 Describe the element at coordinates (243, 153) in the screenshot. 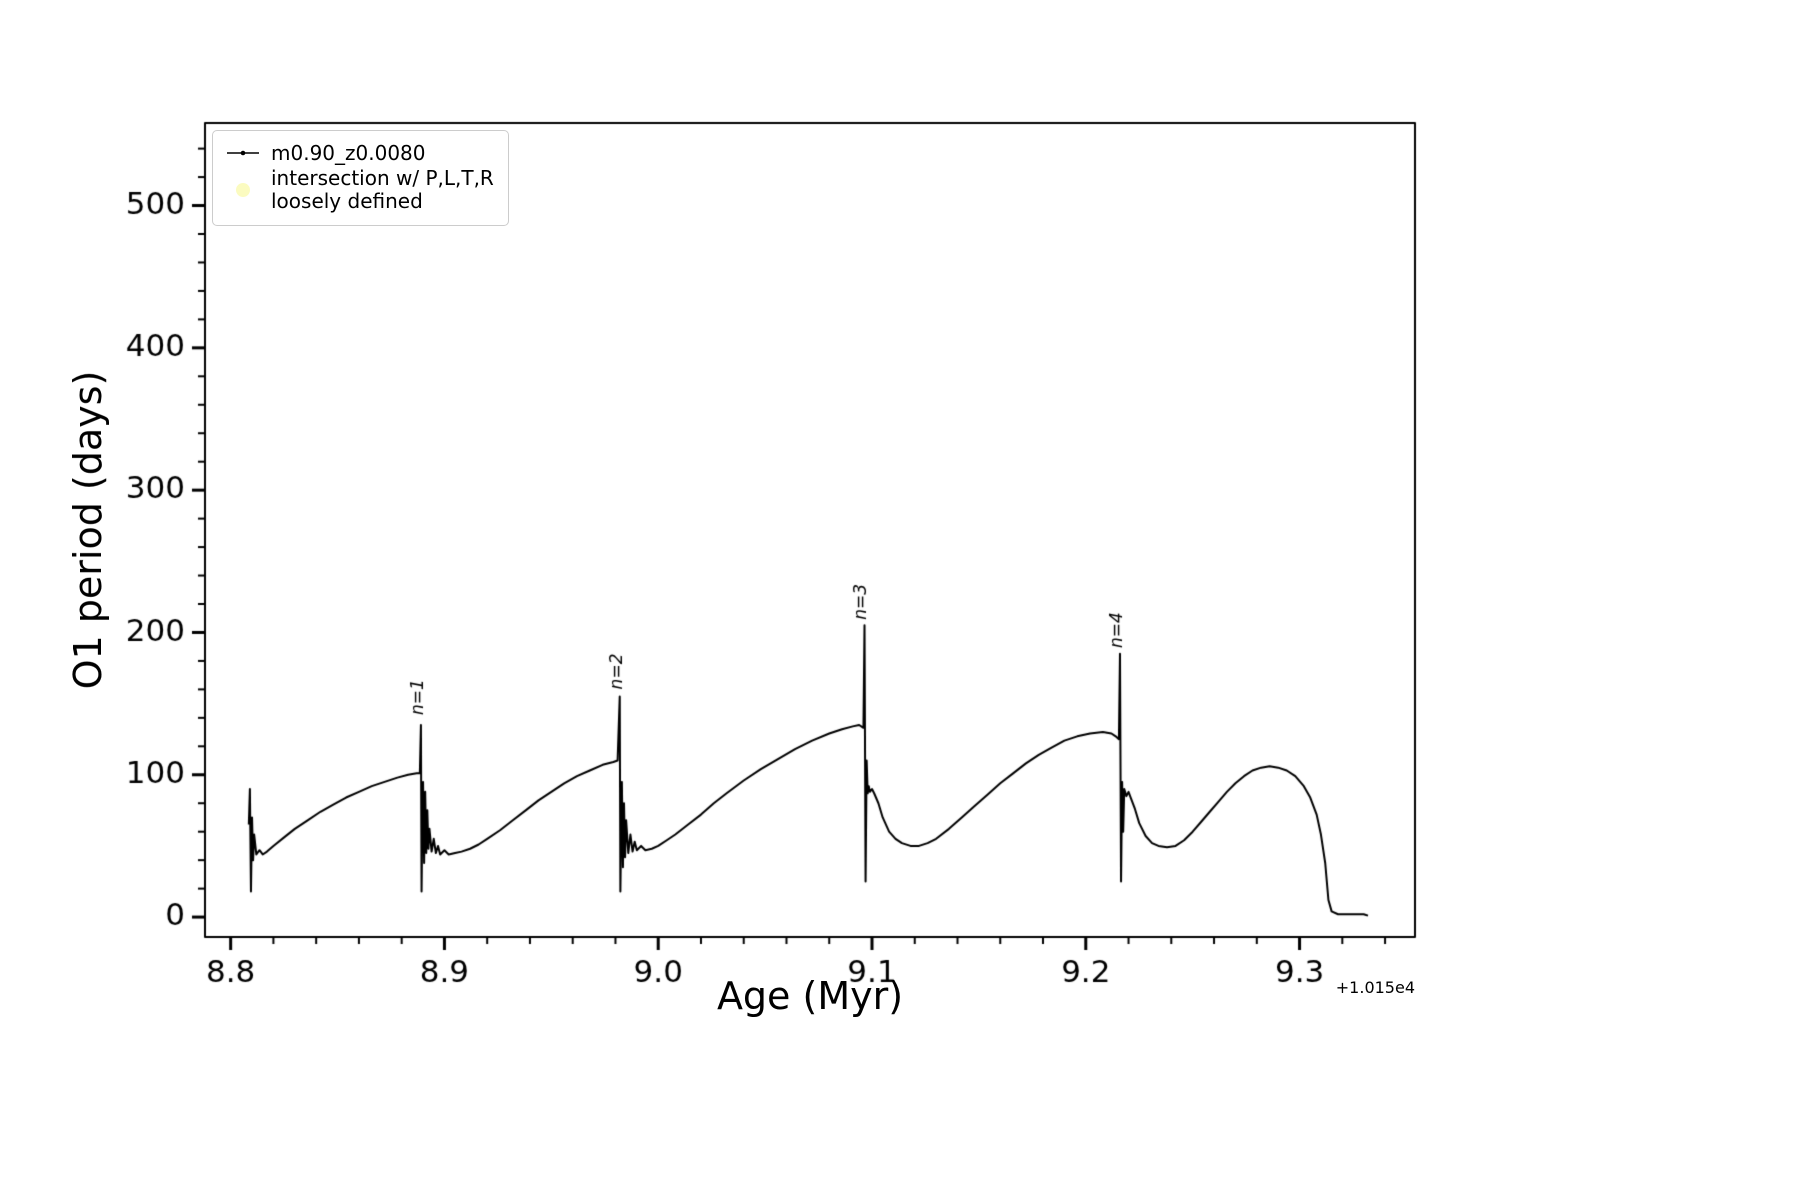

I see `line-with-dot-marker-icon` at that location.